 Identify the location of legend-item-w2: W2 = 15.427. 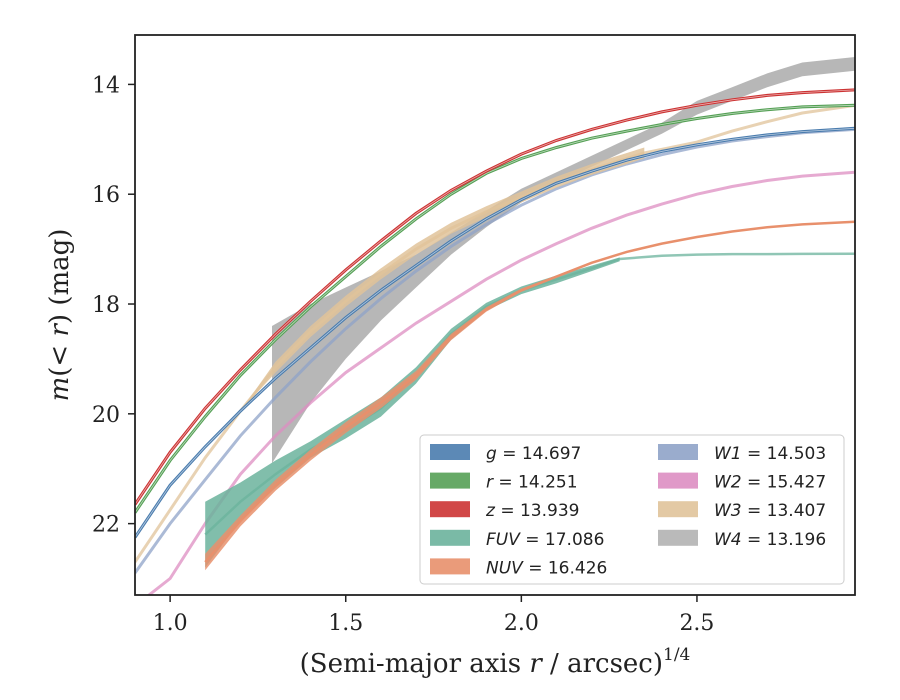
(742, 482).